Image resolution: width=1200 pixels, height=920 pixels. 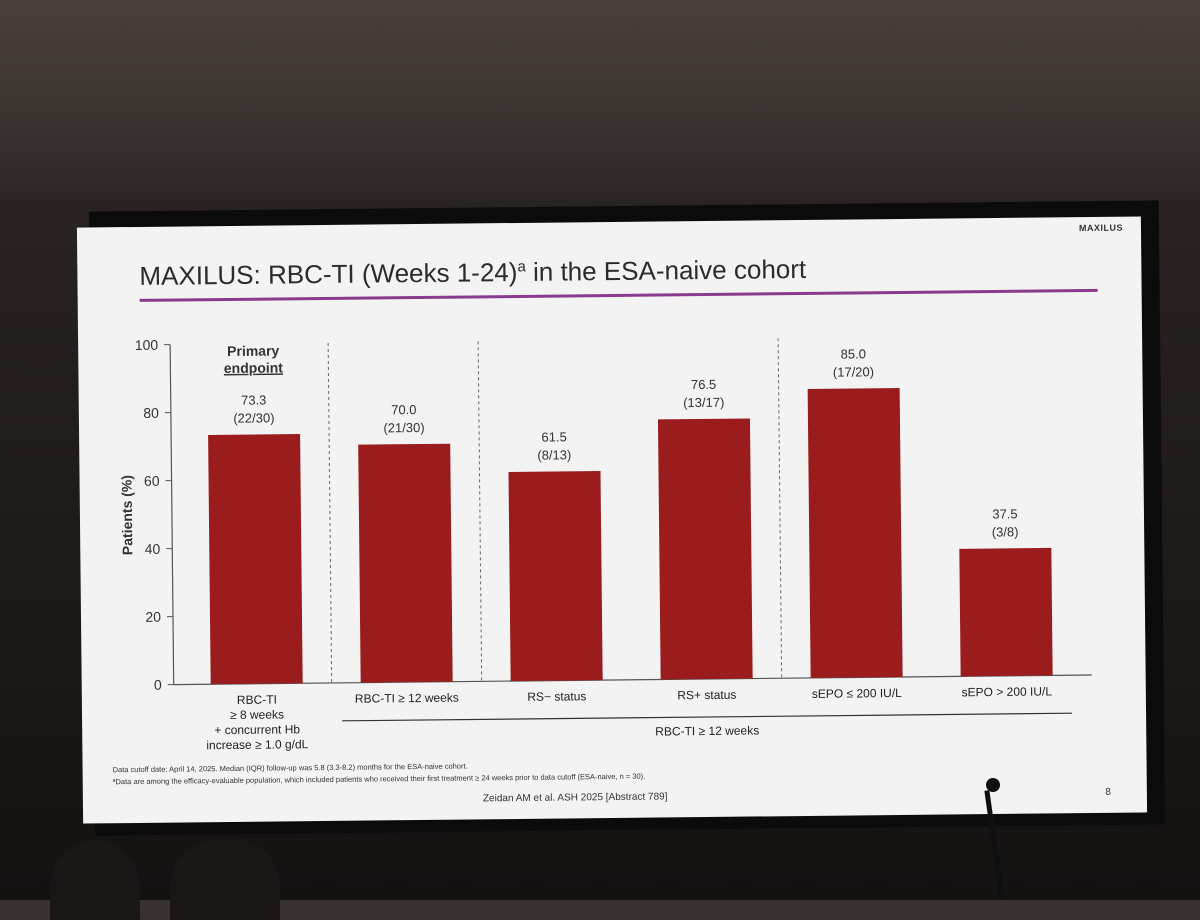 What do you see at coordinates (575, 797) in the screenshot?
I see `citation: Zeidan AM et al. ASH 2025 [Abstract 789]` at bounding box center [575, 797].